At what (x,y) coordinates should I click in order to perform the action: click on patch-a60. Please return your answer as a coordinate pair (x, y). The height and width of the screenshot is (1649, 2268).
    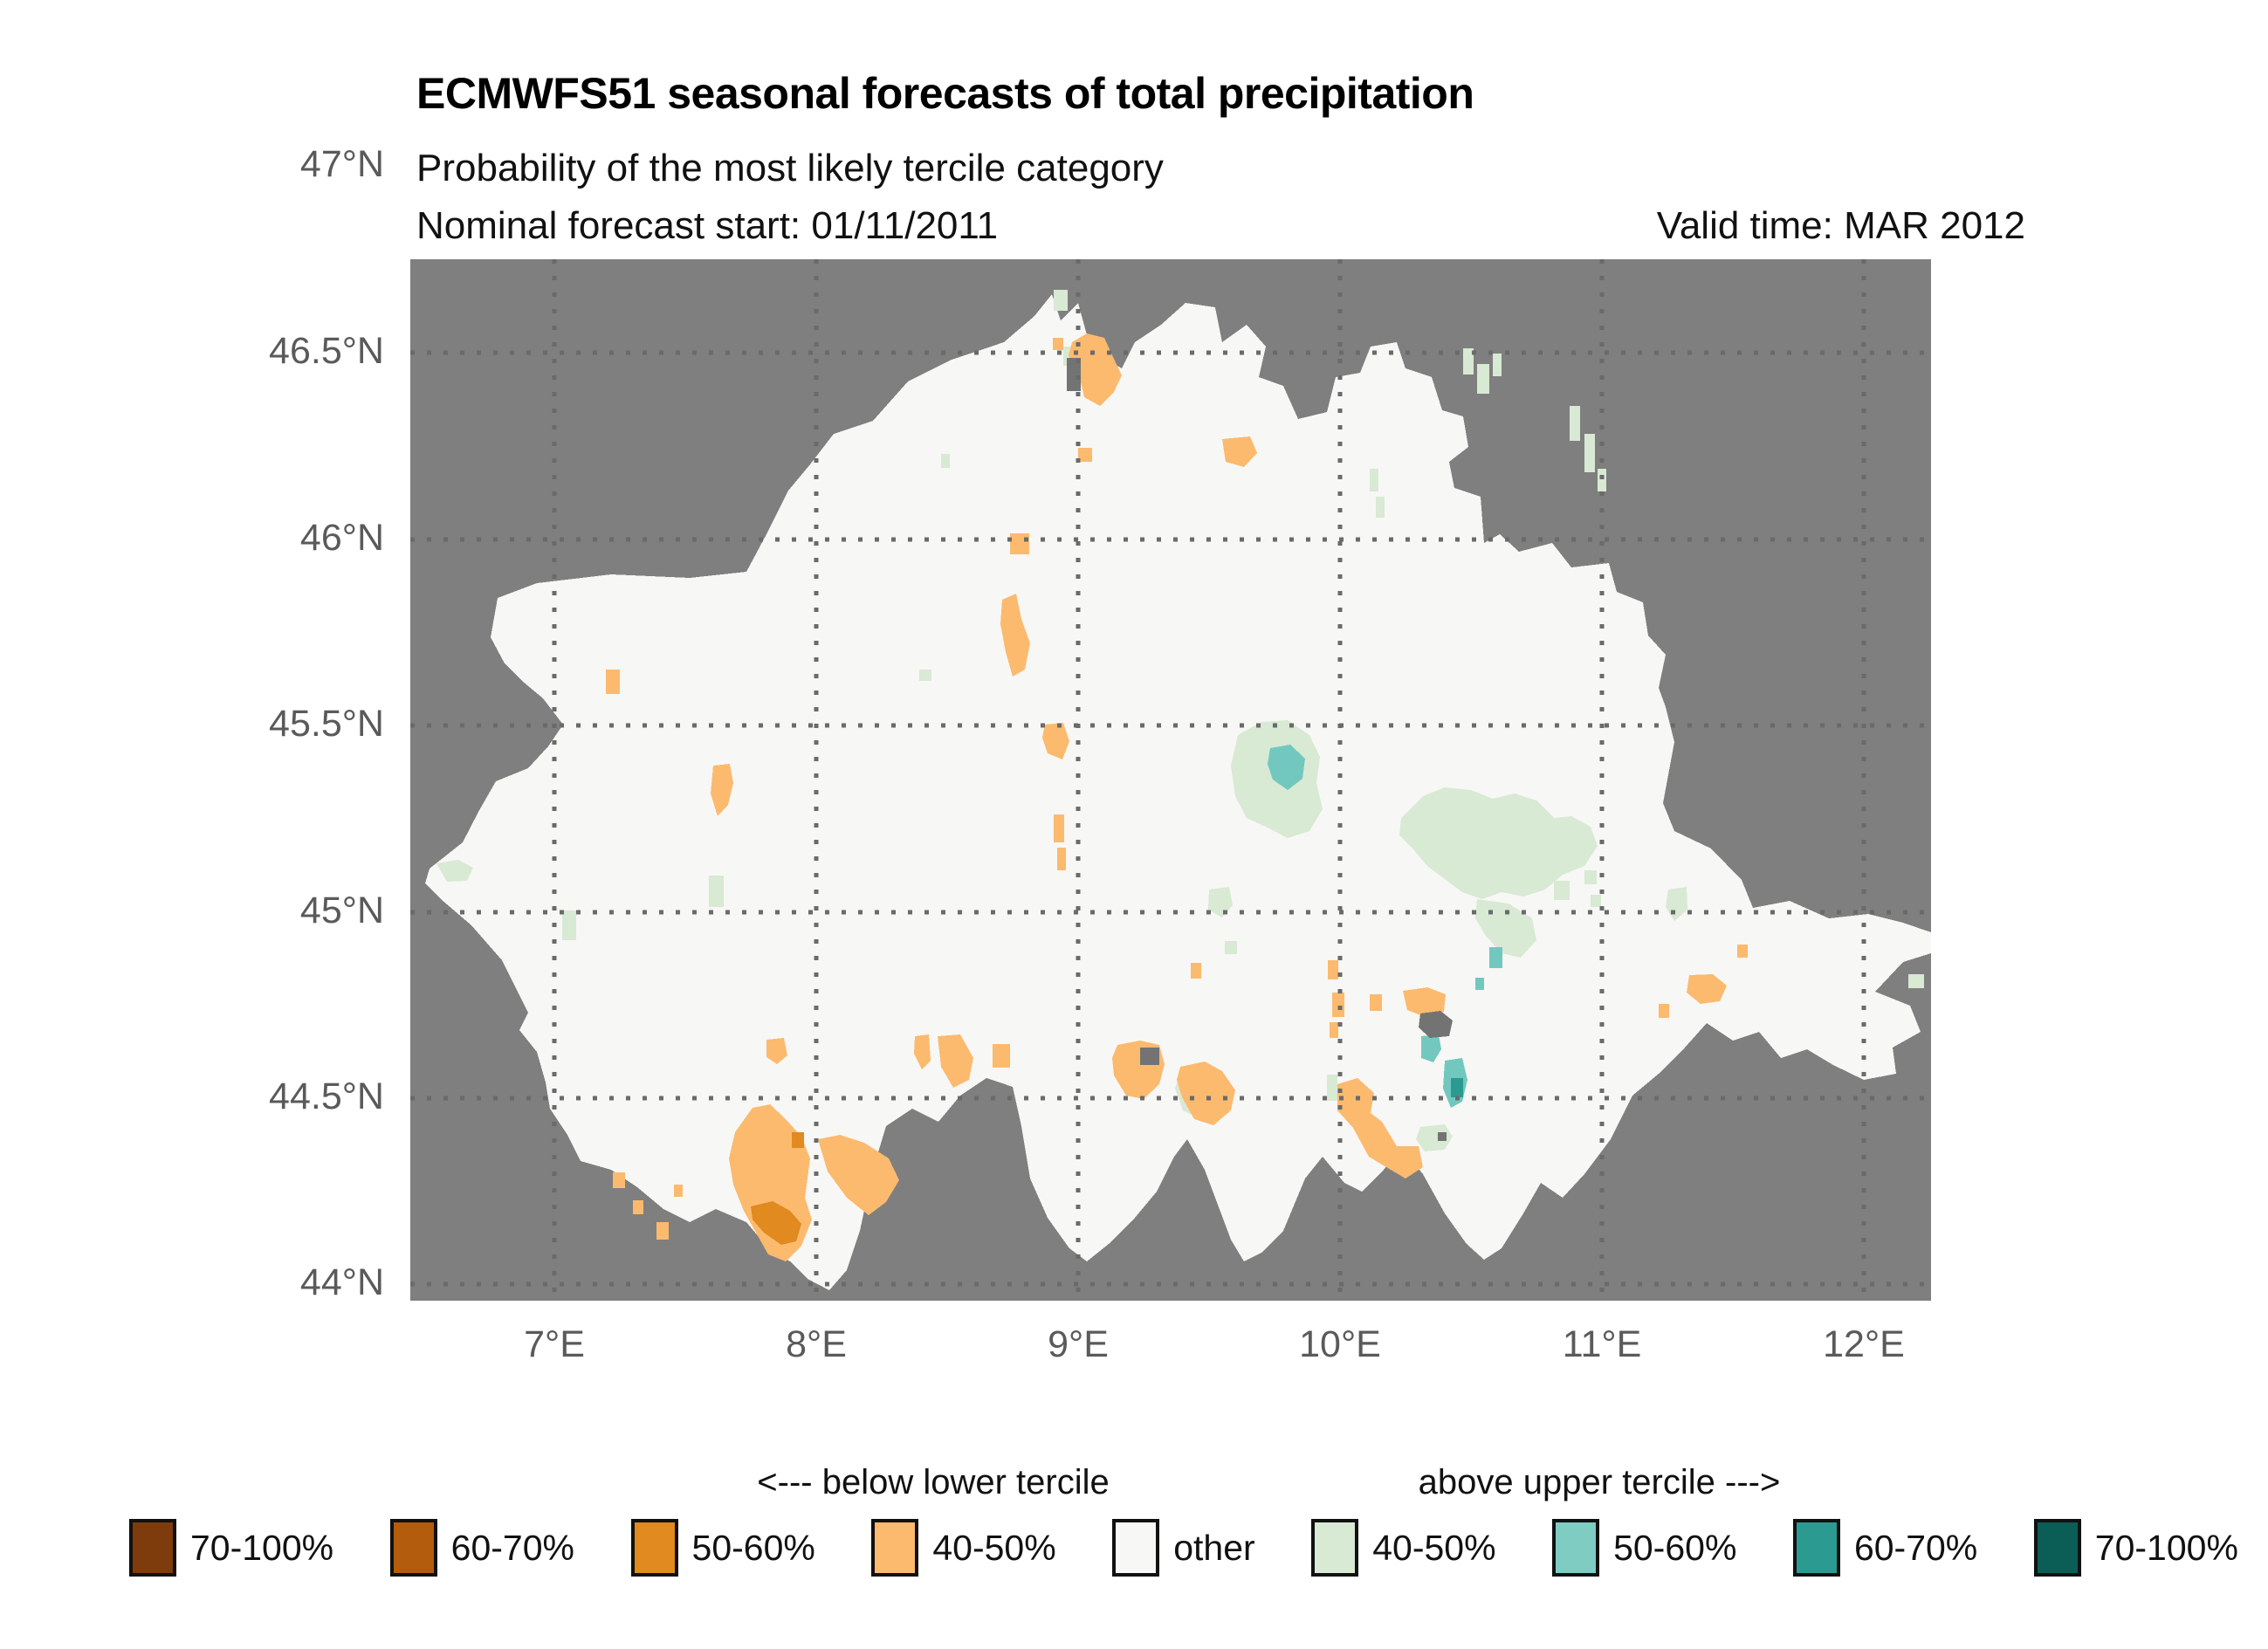
    Looking at the image, I should click on (1457, 1087).